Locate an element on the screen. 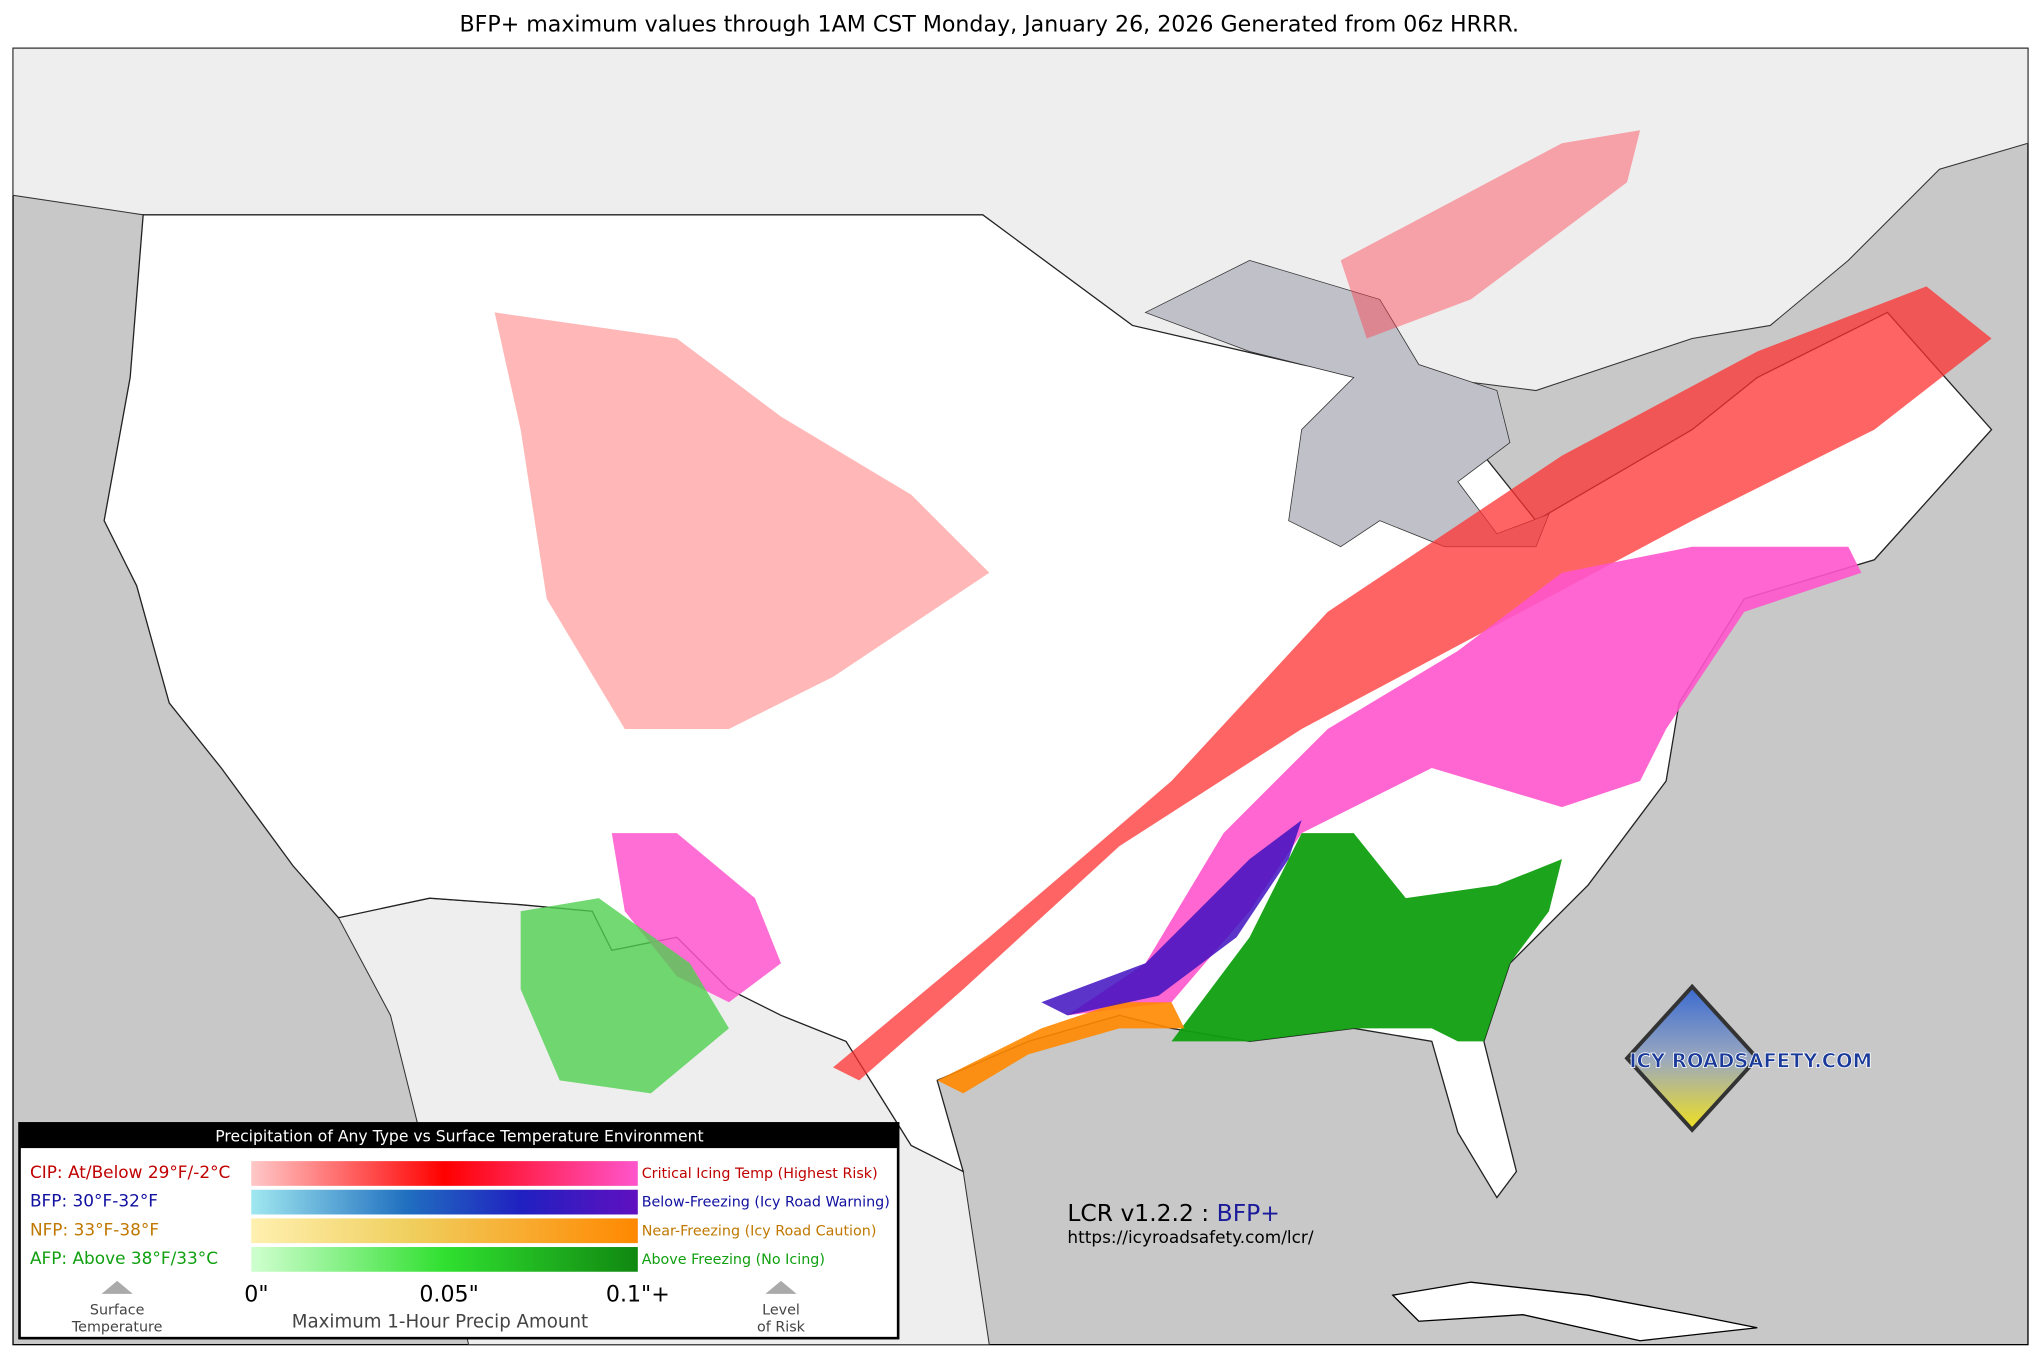  scale-label: 0.1"+ is located at coordinates (638, 1295).